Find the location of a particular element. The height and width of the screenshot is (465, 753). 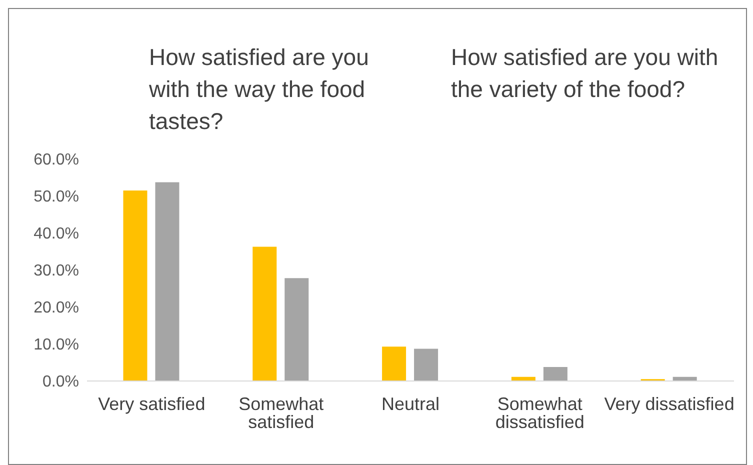

x-tick-label: Somewhat dissatisfied is located at coordinates (539, 413).